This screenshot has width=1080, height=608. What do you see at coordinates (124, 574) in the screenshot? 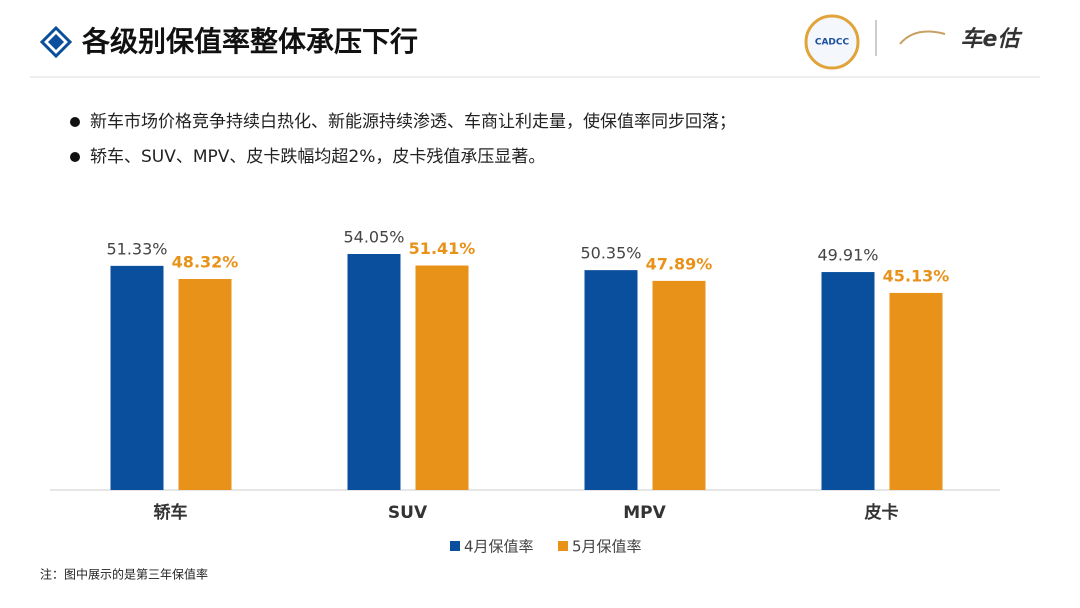
I see `footnote: 注：图中展示的是第三年保值率` at bounding box center [124, 574].